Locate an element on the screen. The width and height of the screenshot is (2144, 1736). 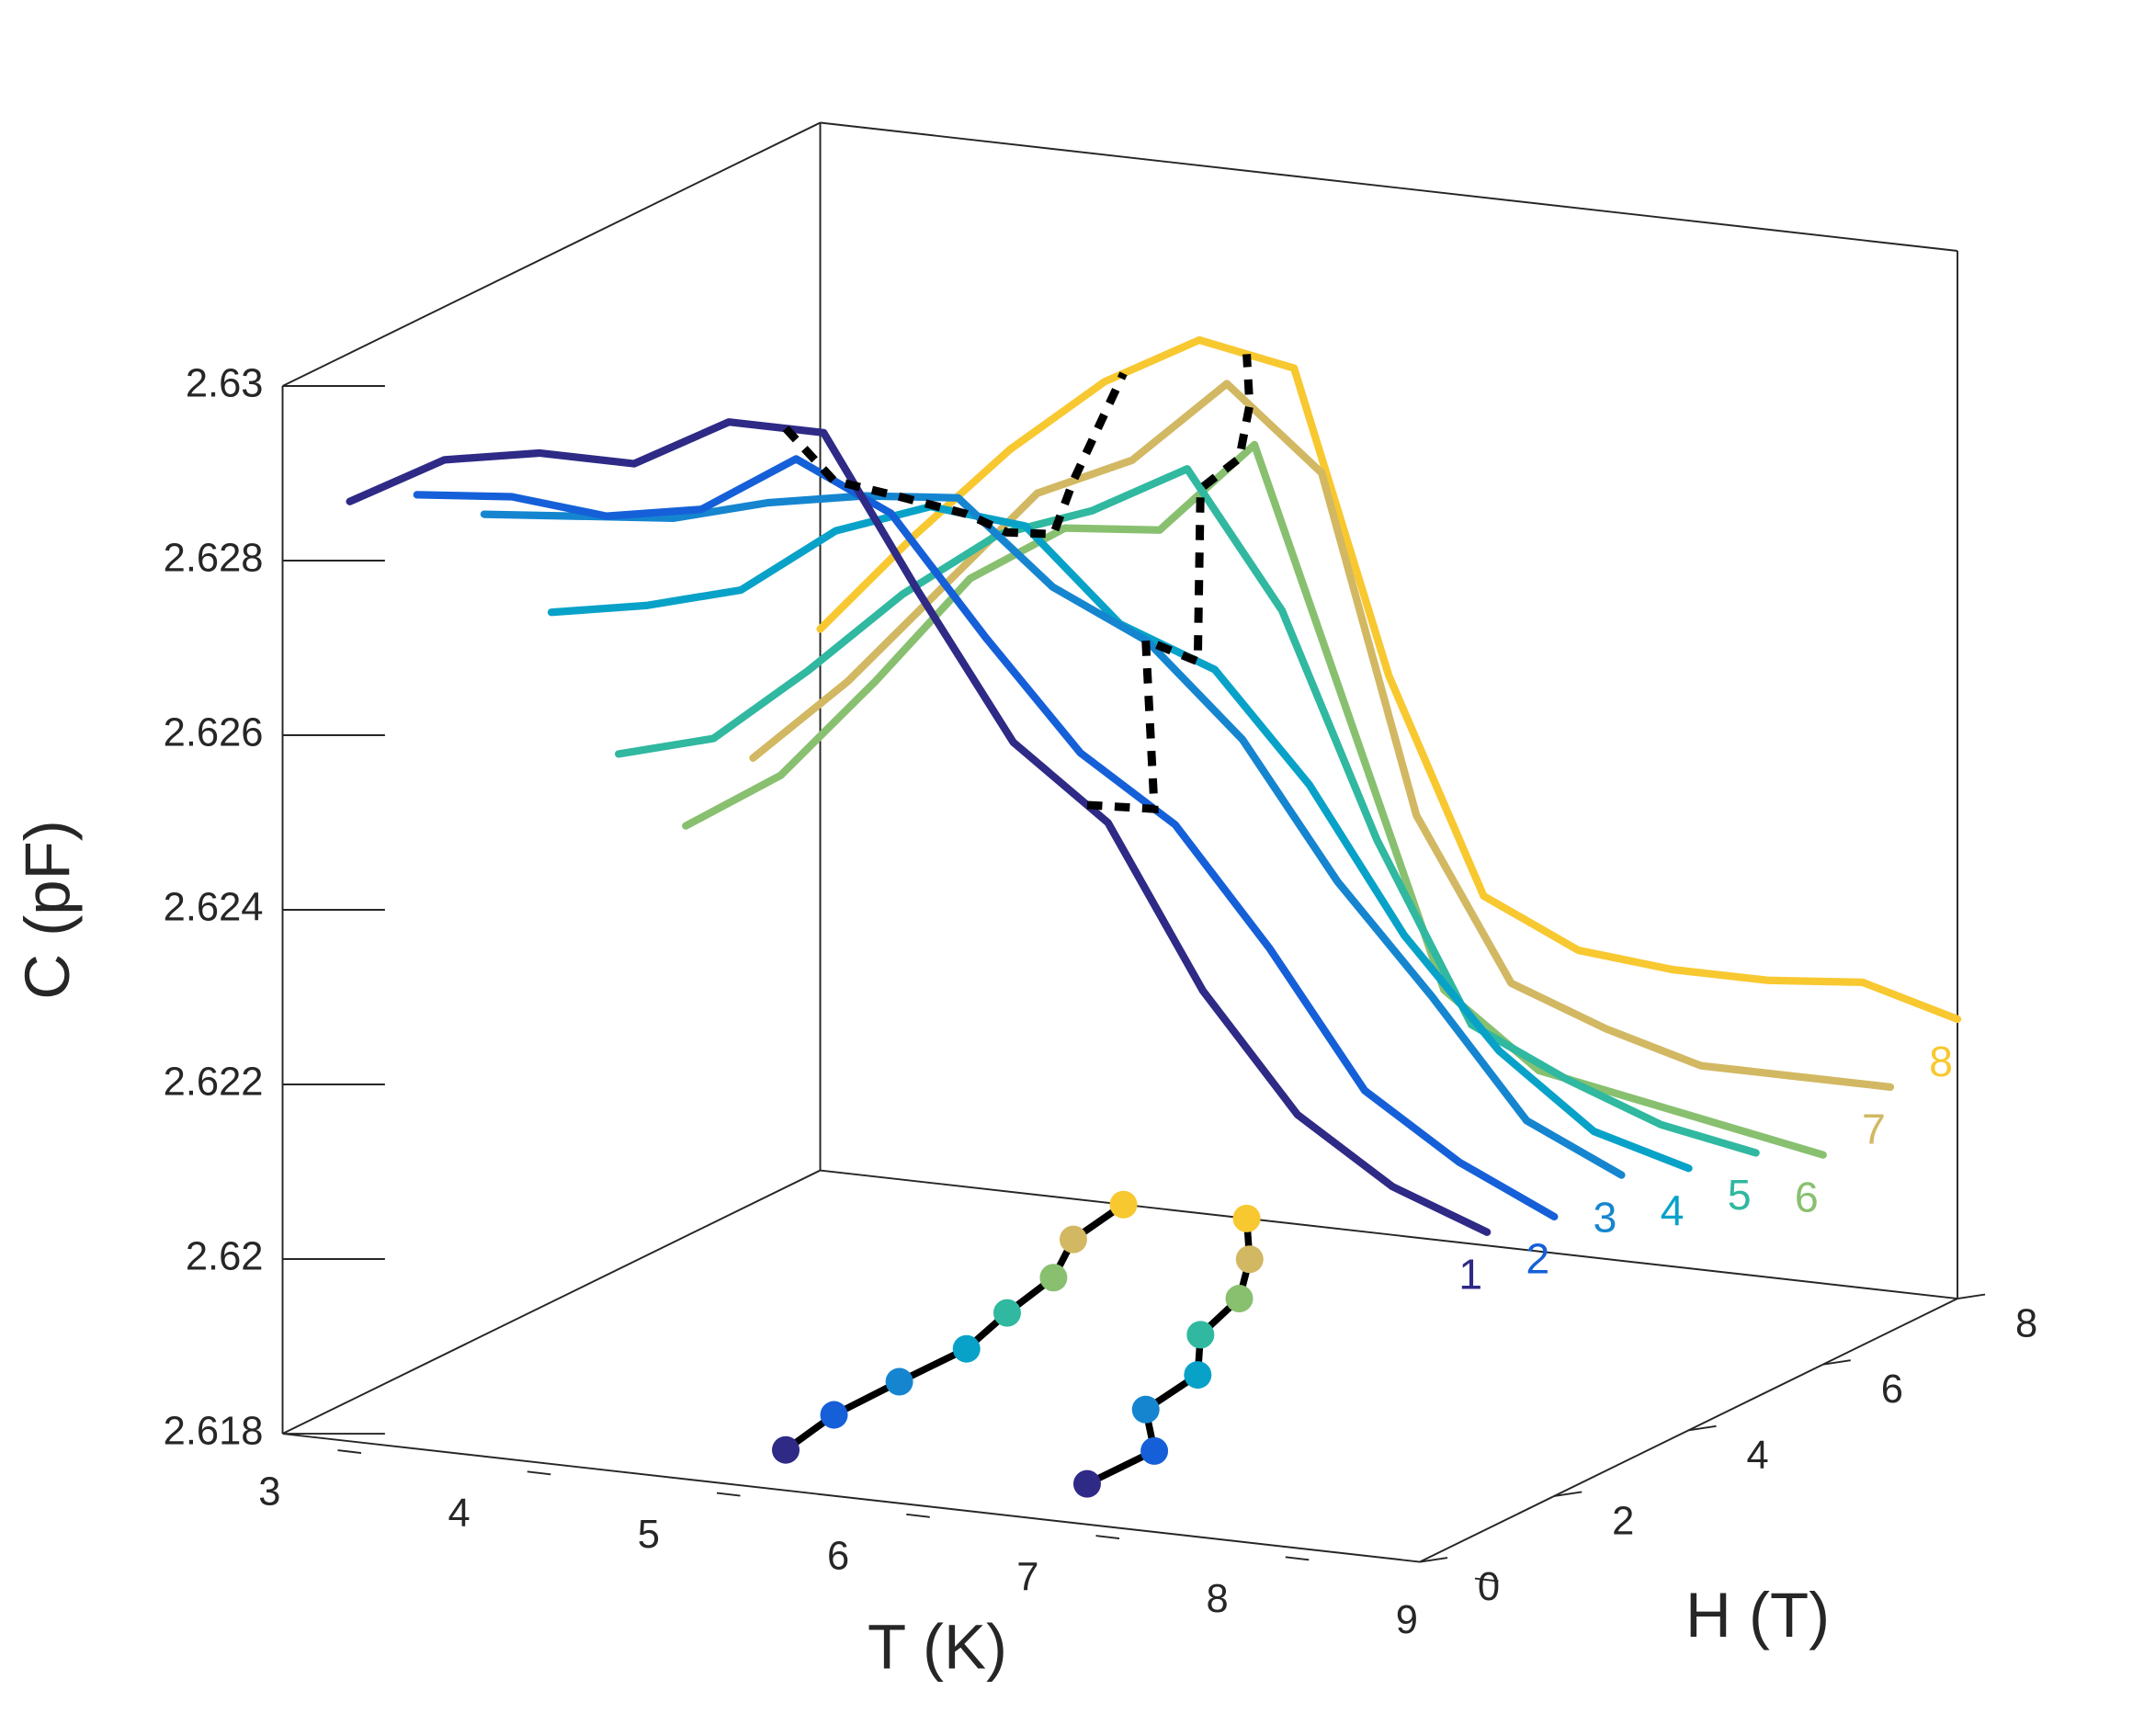
z-tick-label: 2.622 is located at coordinates (214, 1083).